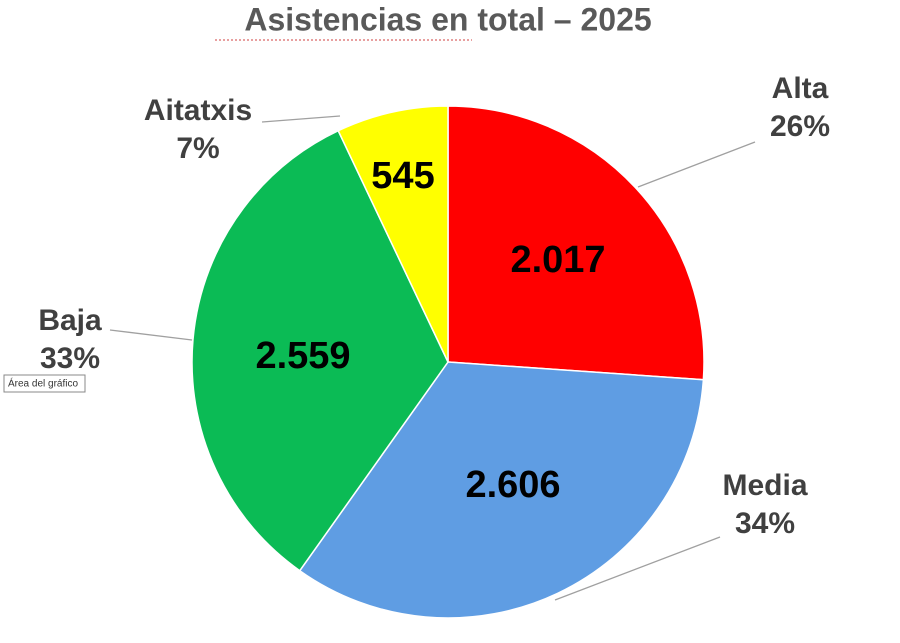 This screenshot has height=643, width=900. What do you see at coordinates (197, 148) in the screenshot?
I see `percentage-label: 7%` at bounding box center [197, 148].